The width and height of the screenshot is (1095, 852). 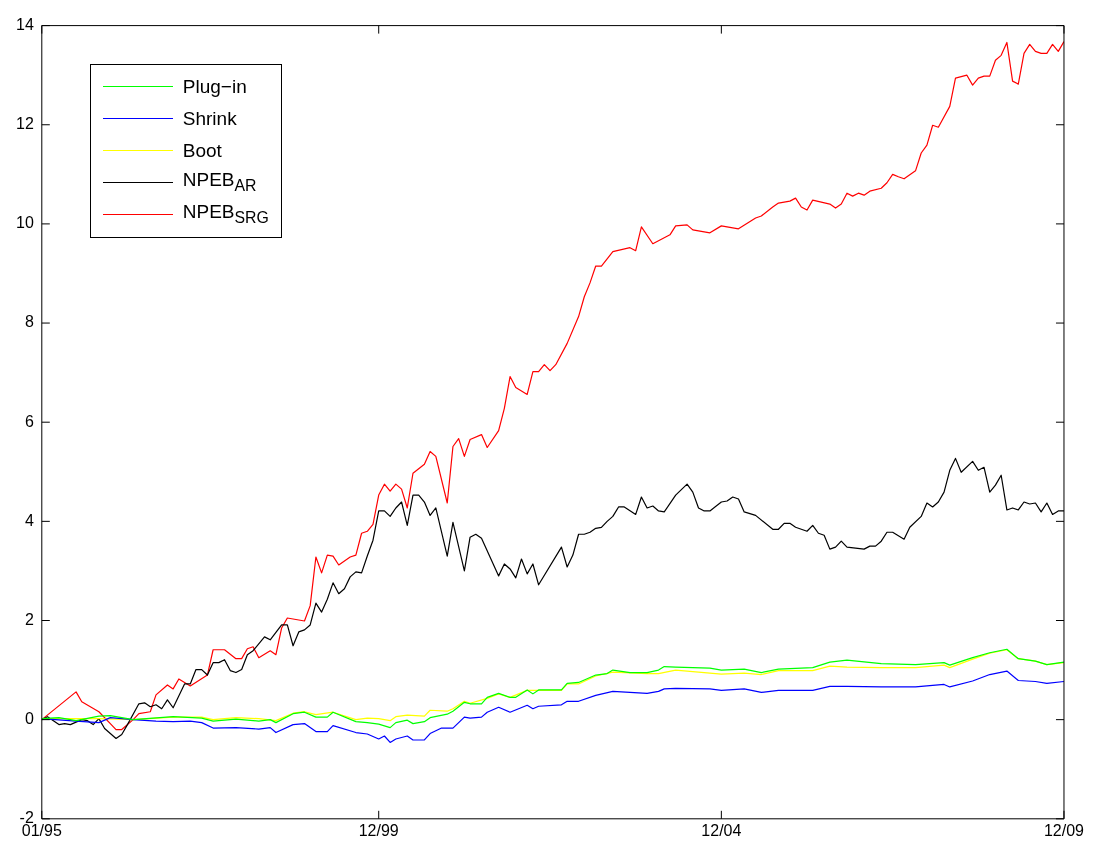 I want to click on y-tick-label: 0, so click(x=29, y=719).